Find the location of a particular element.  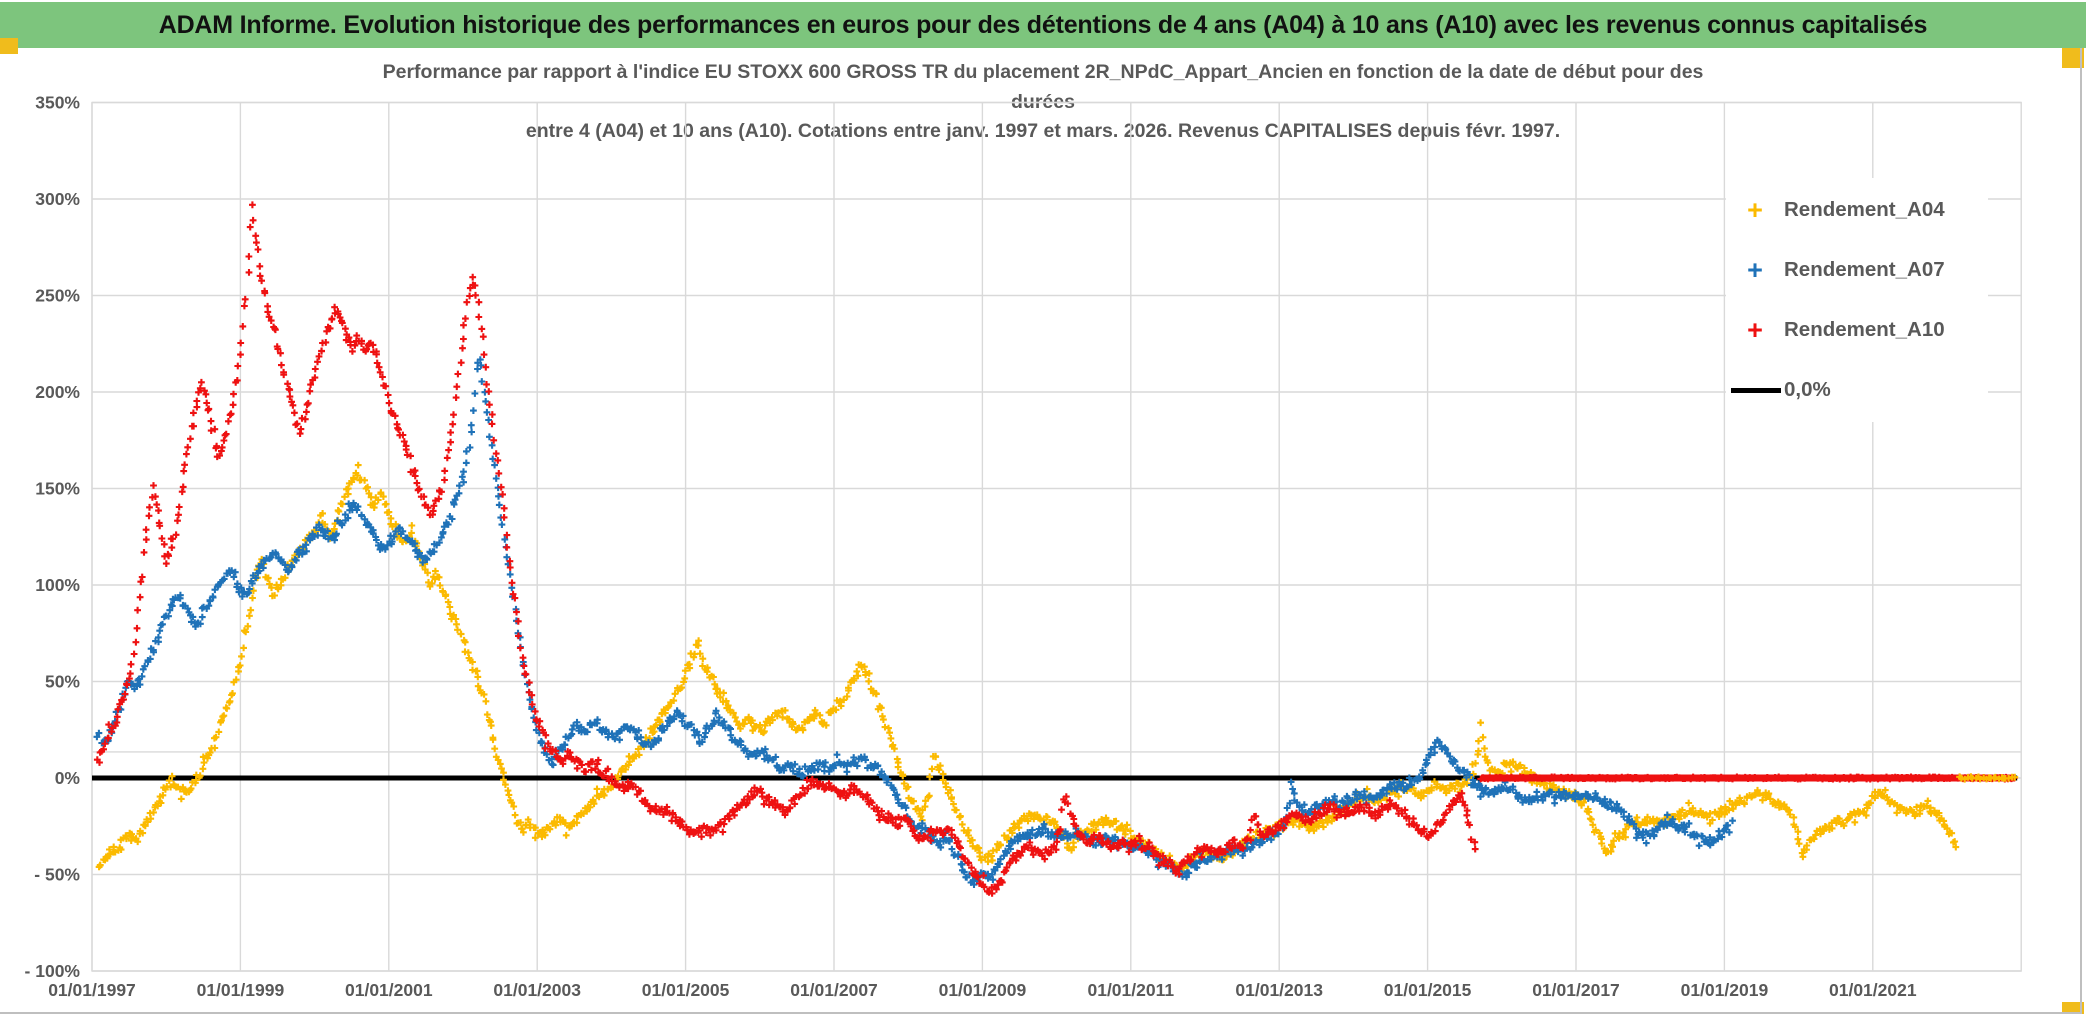

legend-label: 0,0% is located at coordinates (1807, 389).